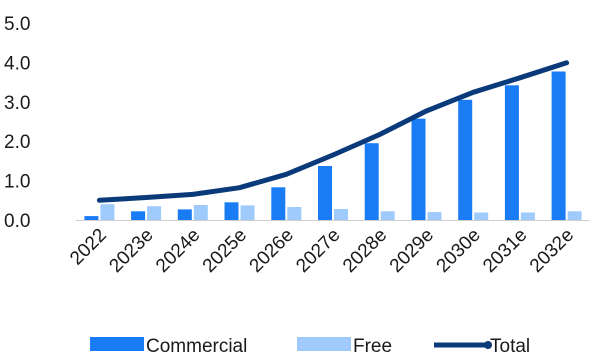 This screenshot has height=359, width=596. Describe the element at coordinates (138, 215) in the screenshot. I see `bar-commercial-2023e` at that location.